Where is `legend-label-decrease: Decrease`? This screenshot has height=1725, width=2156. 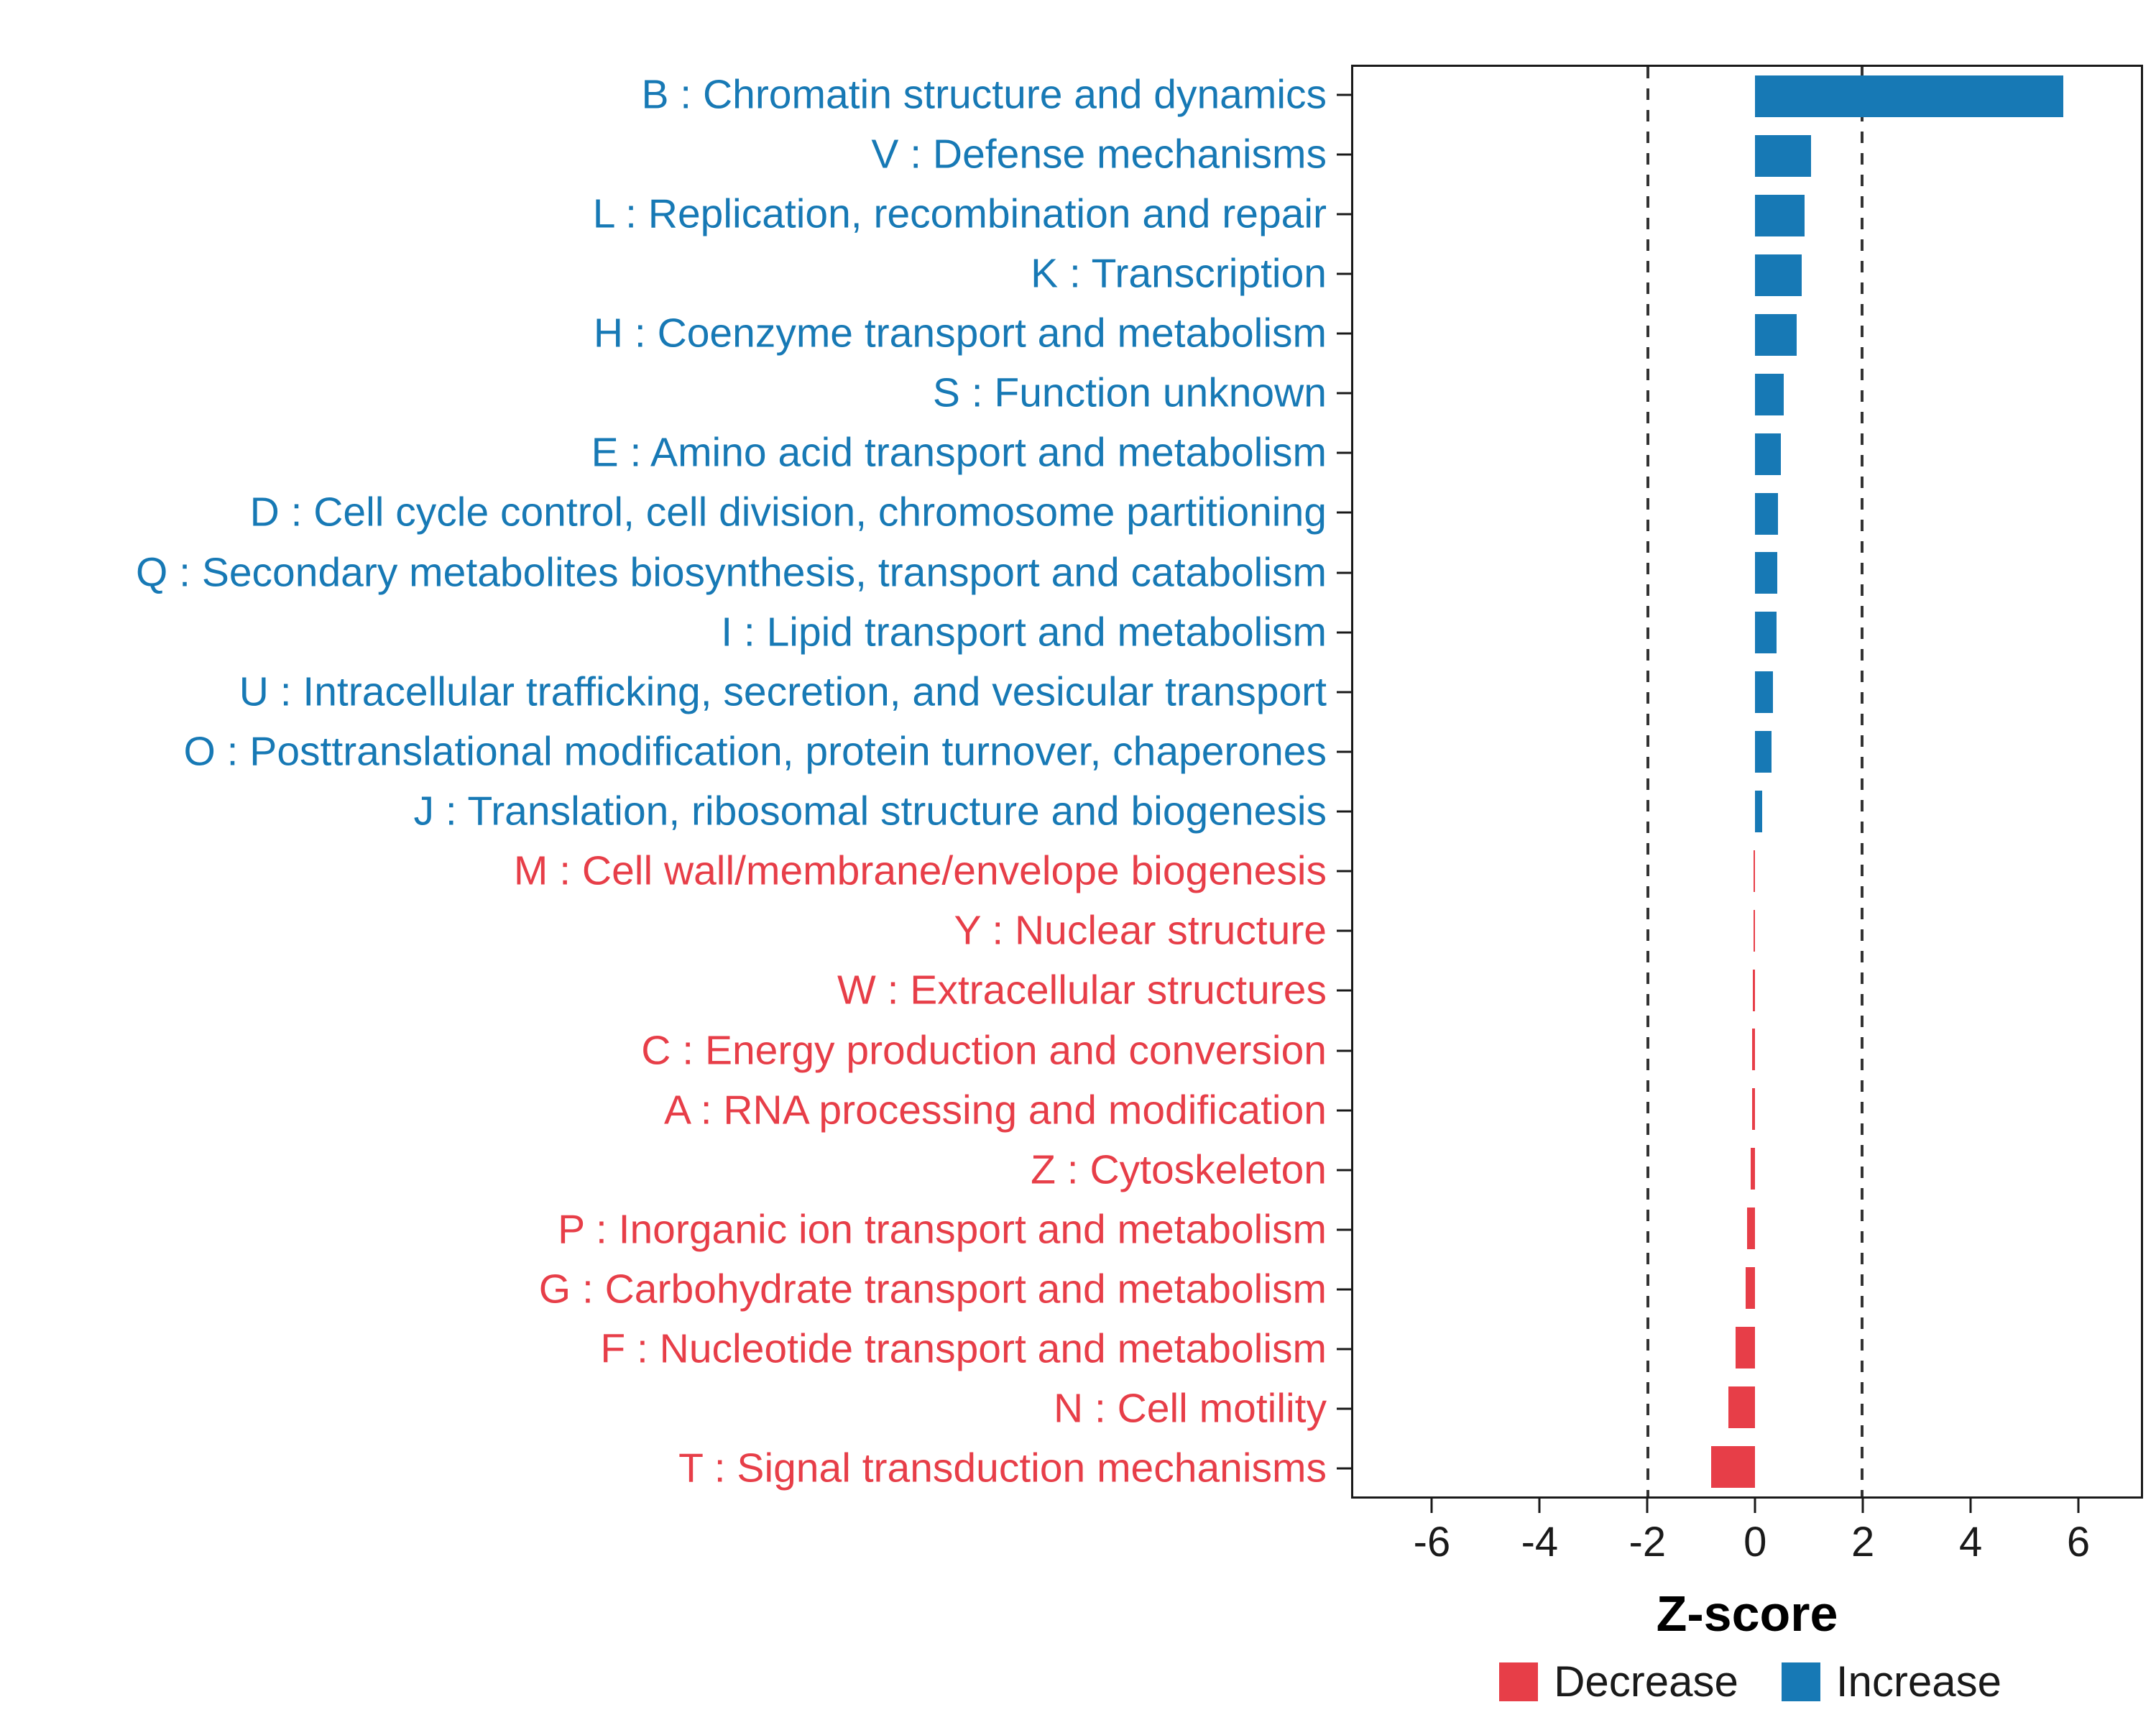 legend-label-decrease: Decrease is located at coordinates (1646, 1681).